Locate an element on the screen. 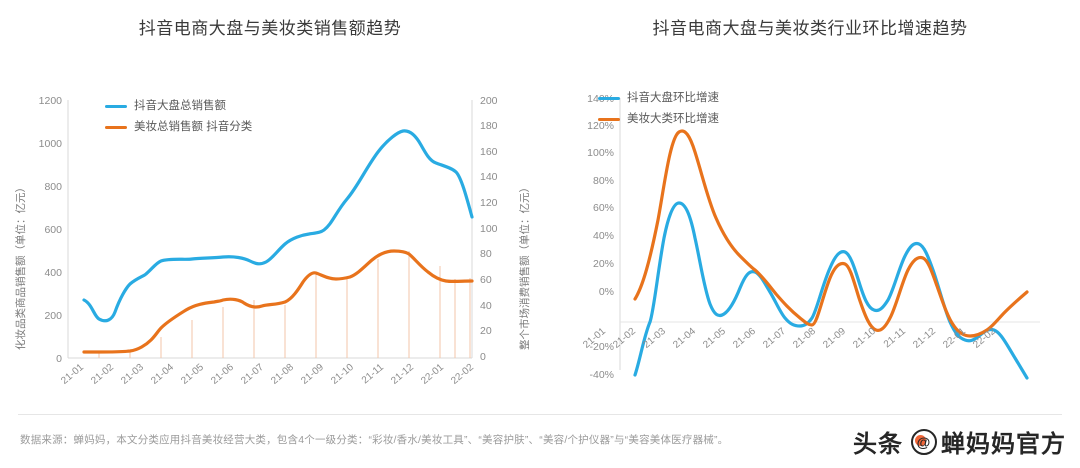  series-line-orange-beauty is located at coordinates (278, 301).